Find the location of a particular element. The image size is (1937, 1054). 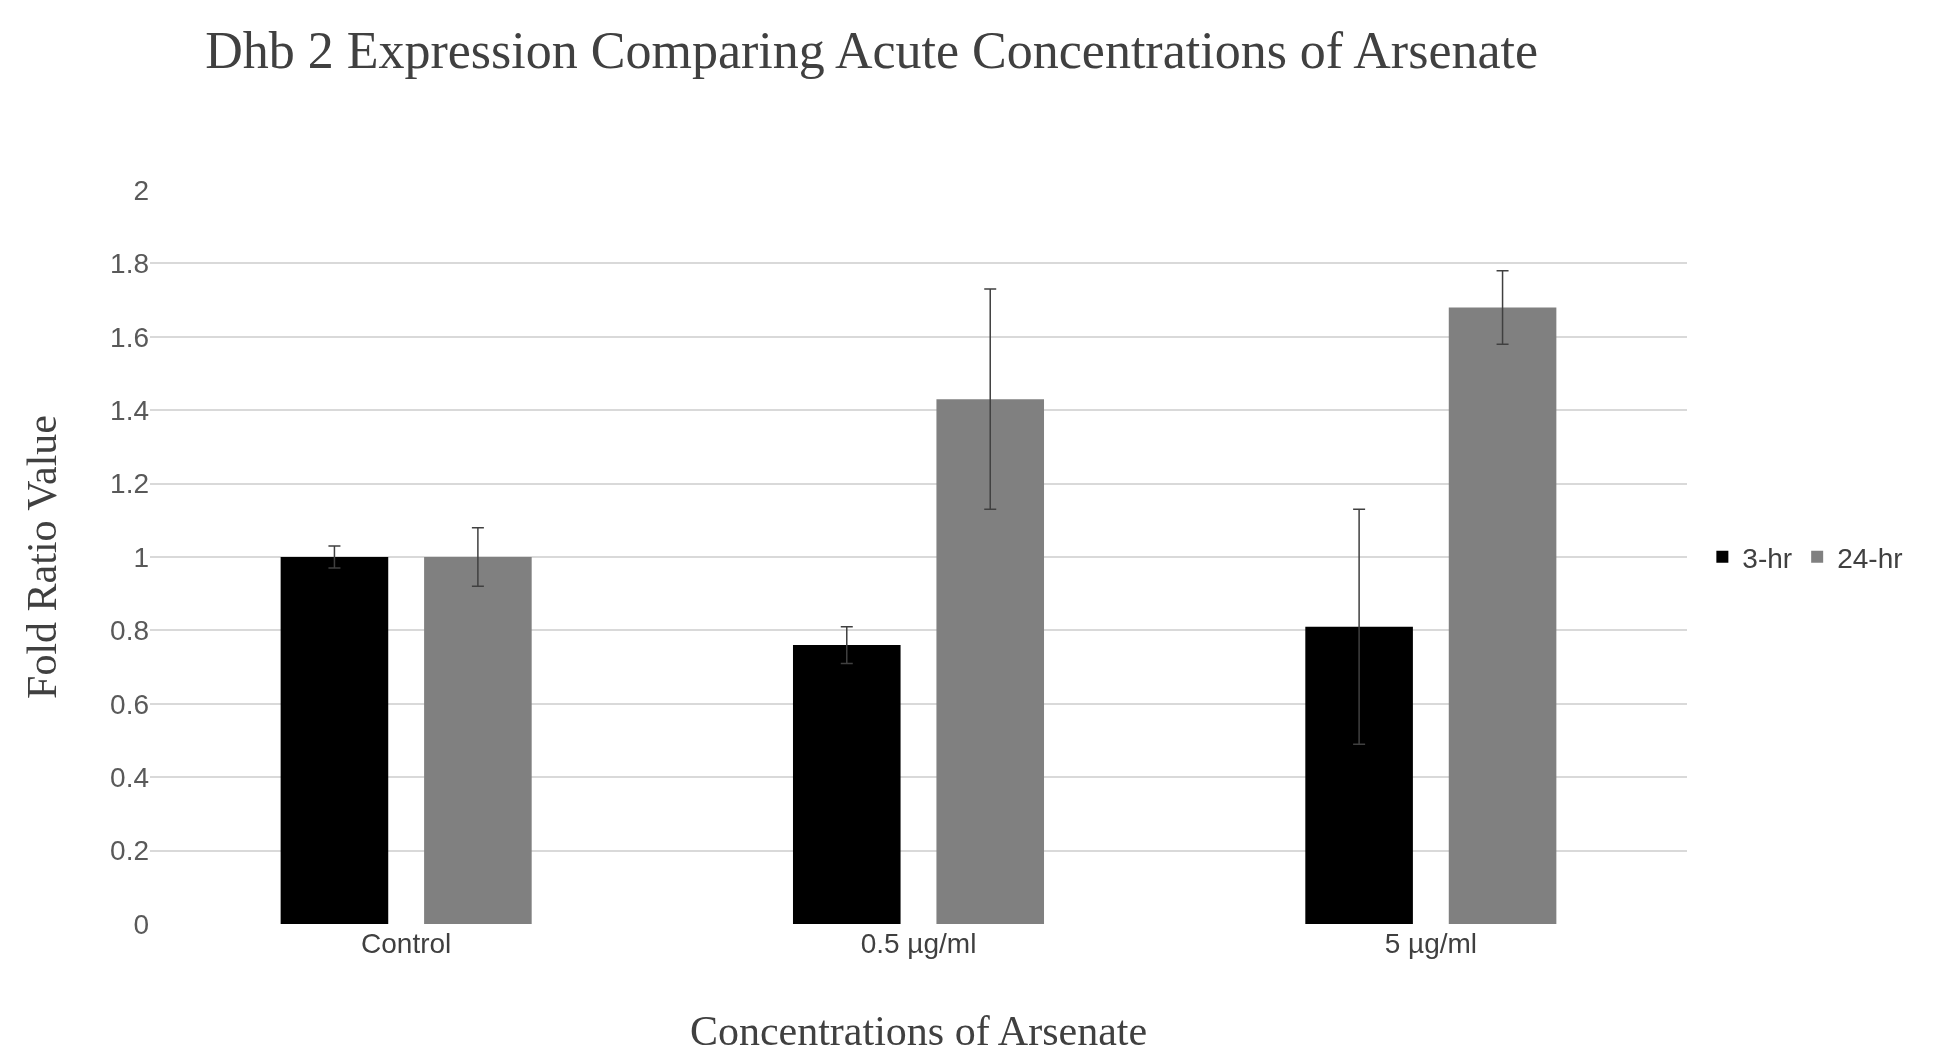

x-tick-label: 0.5 µg/ml is located at coordinates (918, 943).